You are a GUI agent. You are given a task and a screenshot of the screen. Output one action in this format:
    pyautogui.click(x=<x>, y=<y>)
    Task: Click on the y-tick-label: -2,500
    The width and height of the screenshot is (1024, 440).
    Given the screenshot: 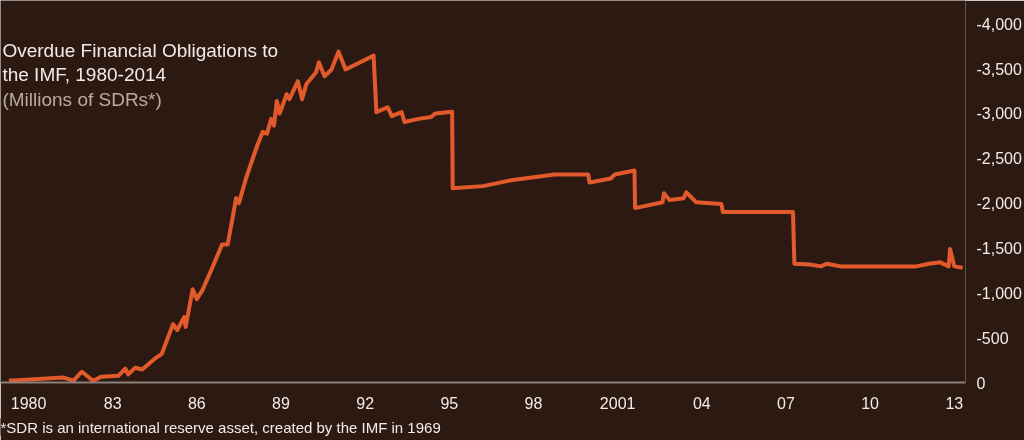 What is the action you would take?
    pyautogui.click(x=999, y=159)
    